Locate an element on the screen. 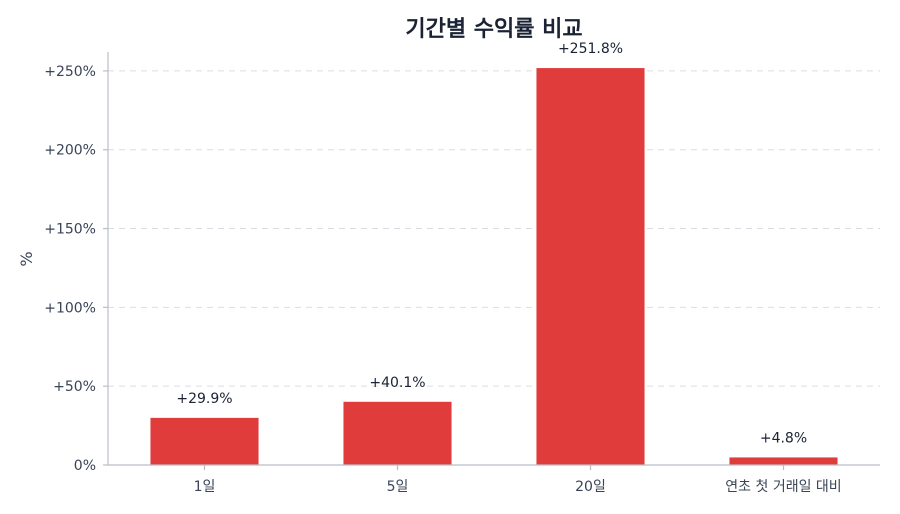  y-tick-label: +100% is located at coordinates (70, 308).